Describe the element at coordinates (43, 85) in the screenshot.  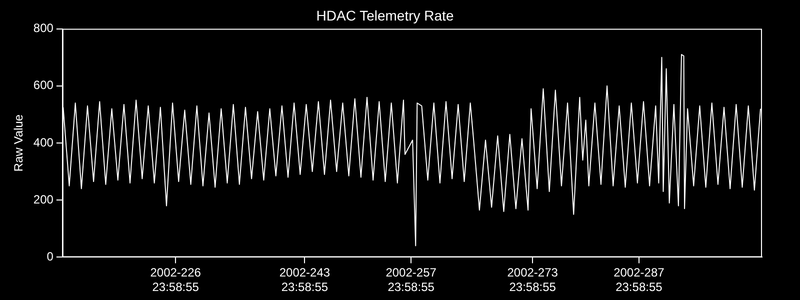
I see `y-tick-label: 600` at that location.